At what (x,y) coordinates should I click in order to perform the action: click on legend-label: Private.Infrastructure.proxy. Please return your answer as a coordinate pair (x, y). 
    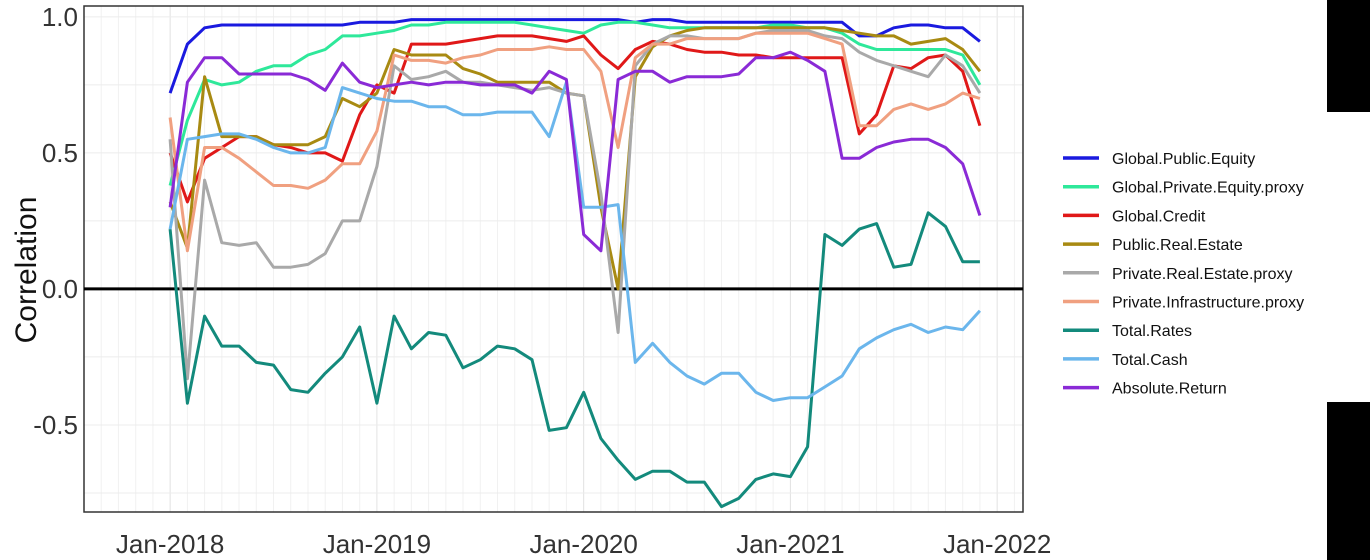
    Looking at the image, I should click on (1208, 303).